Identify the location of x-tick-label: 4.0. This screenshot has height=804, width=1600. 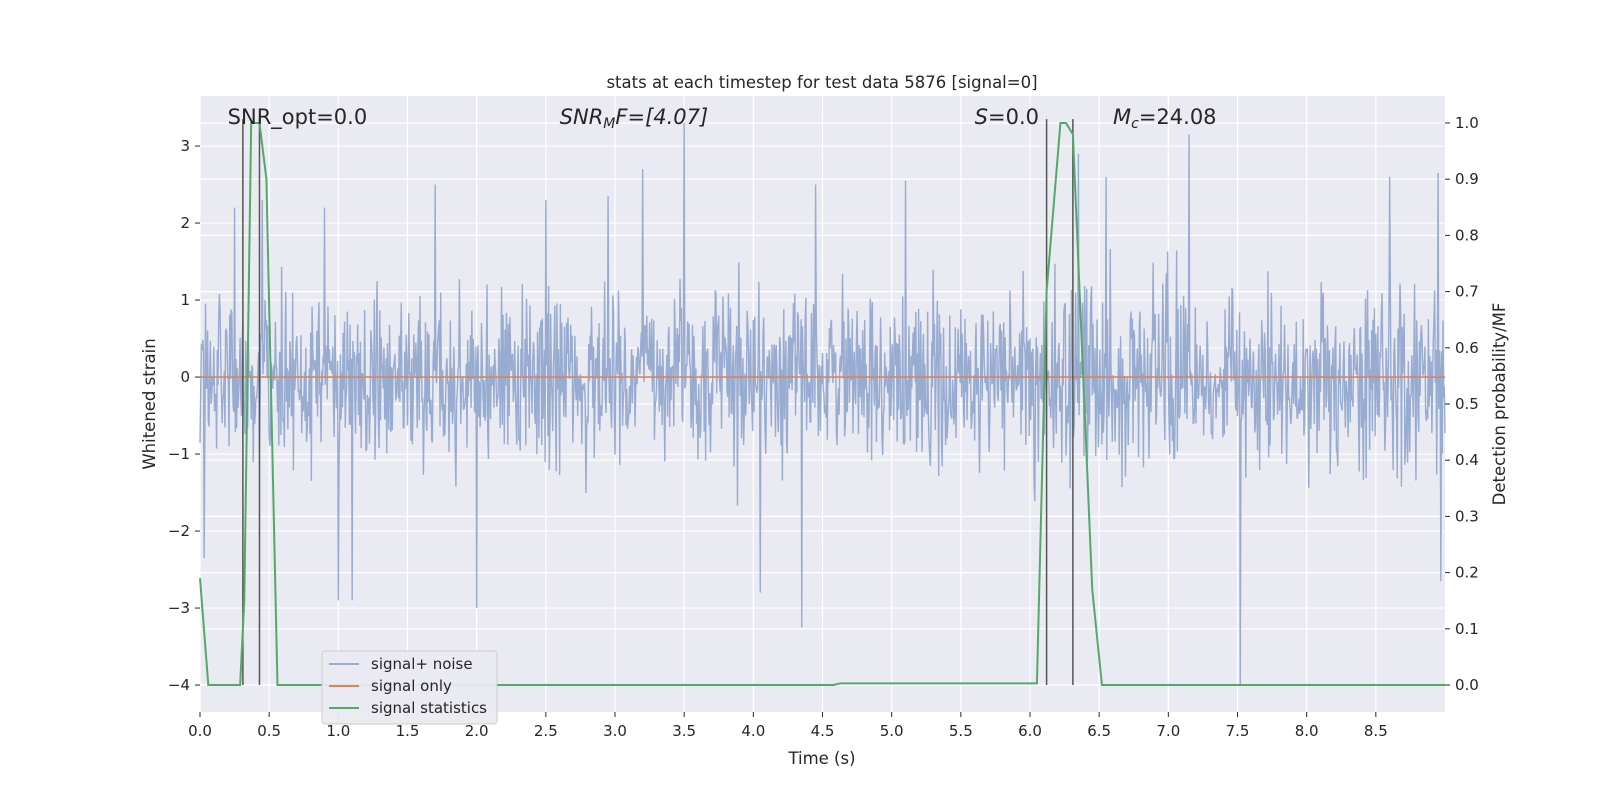
(753, 731).